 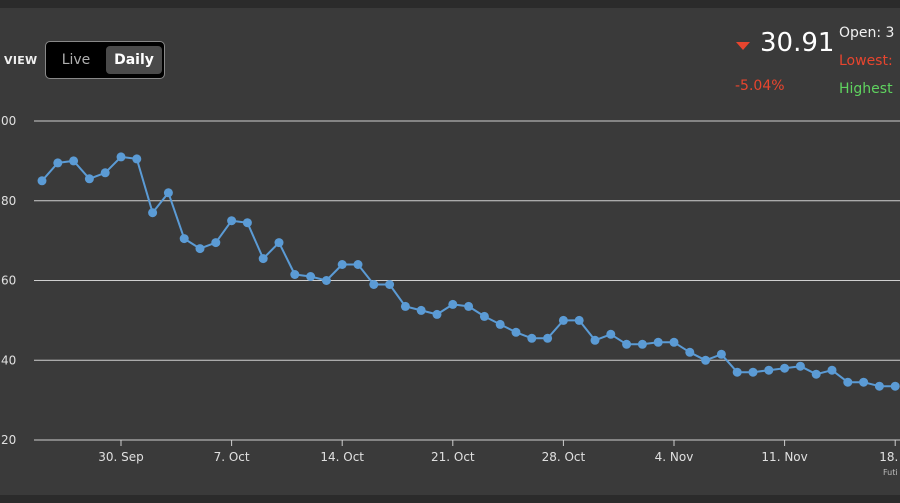 I want to click on view-toggle: Live Daily, so click(x=105, y=60).